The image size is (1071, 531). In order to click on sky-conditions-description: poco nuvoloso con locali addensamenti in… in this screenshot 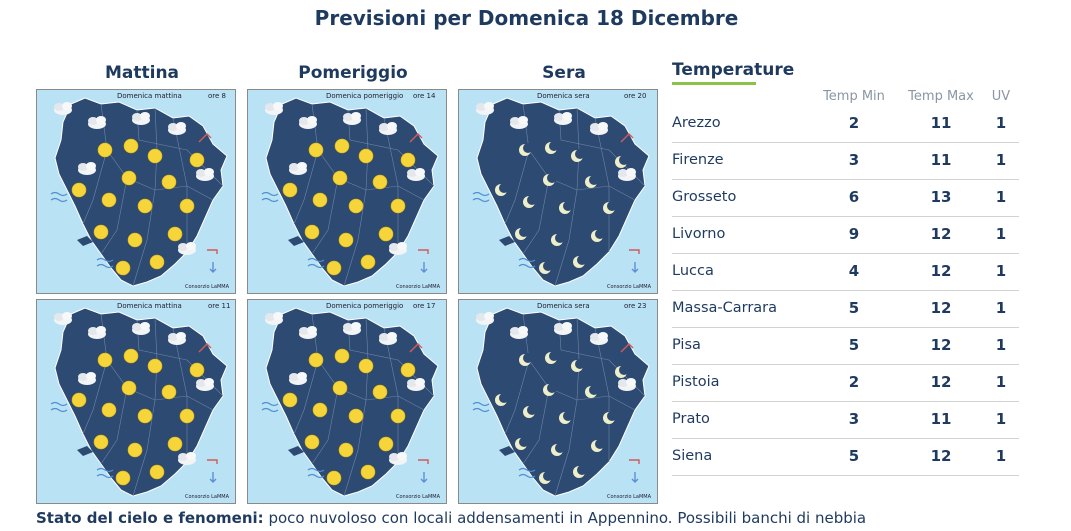, I will do `click(567, 518)`.